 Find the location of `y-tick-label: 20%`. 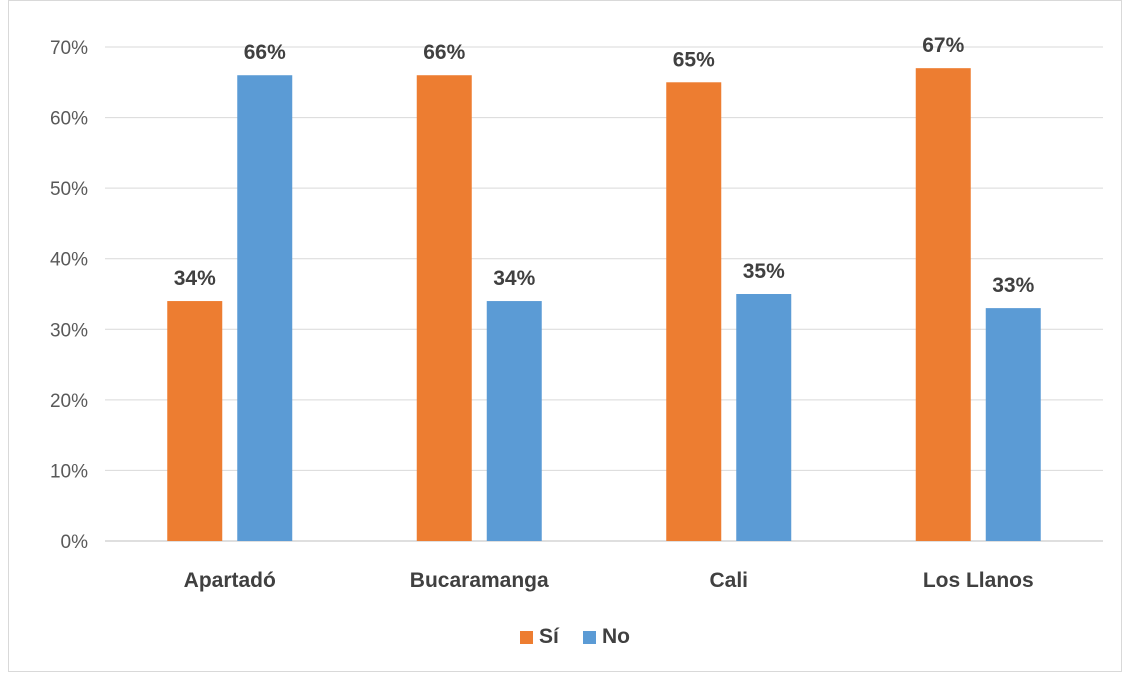

y-tick-label: 20% is located at coordinates (69, 401).